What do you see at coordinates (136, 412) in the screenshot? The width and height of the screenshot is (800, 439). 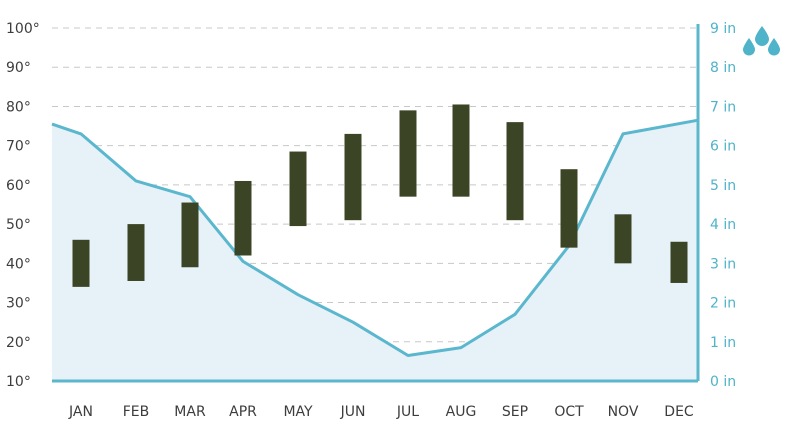 I see `x-tick-label: FEB` at bounding box center [136, 412].